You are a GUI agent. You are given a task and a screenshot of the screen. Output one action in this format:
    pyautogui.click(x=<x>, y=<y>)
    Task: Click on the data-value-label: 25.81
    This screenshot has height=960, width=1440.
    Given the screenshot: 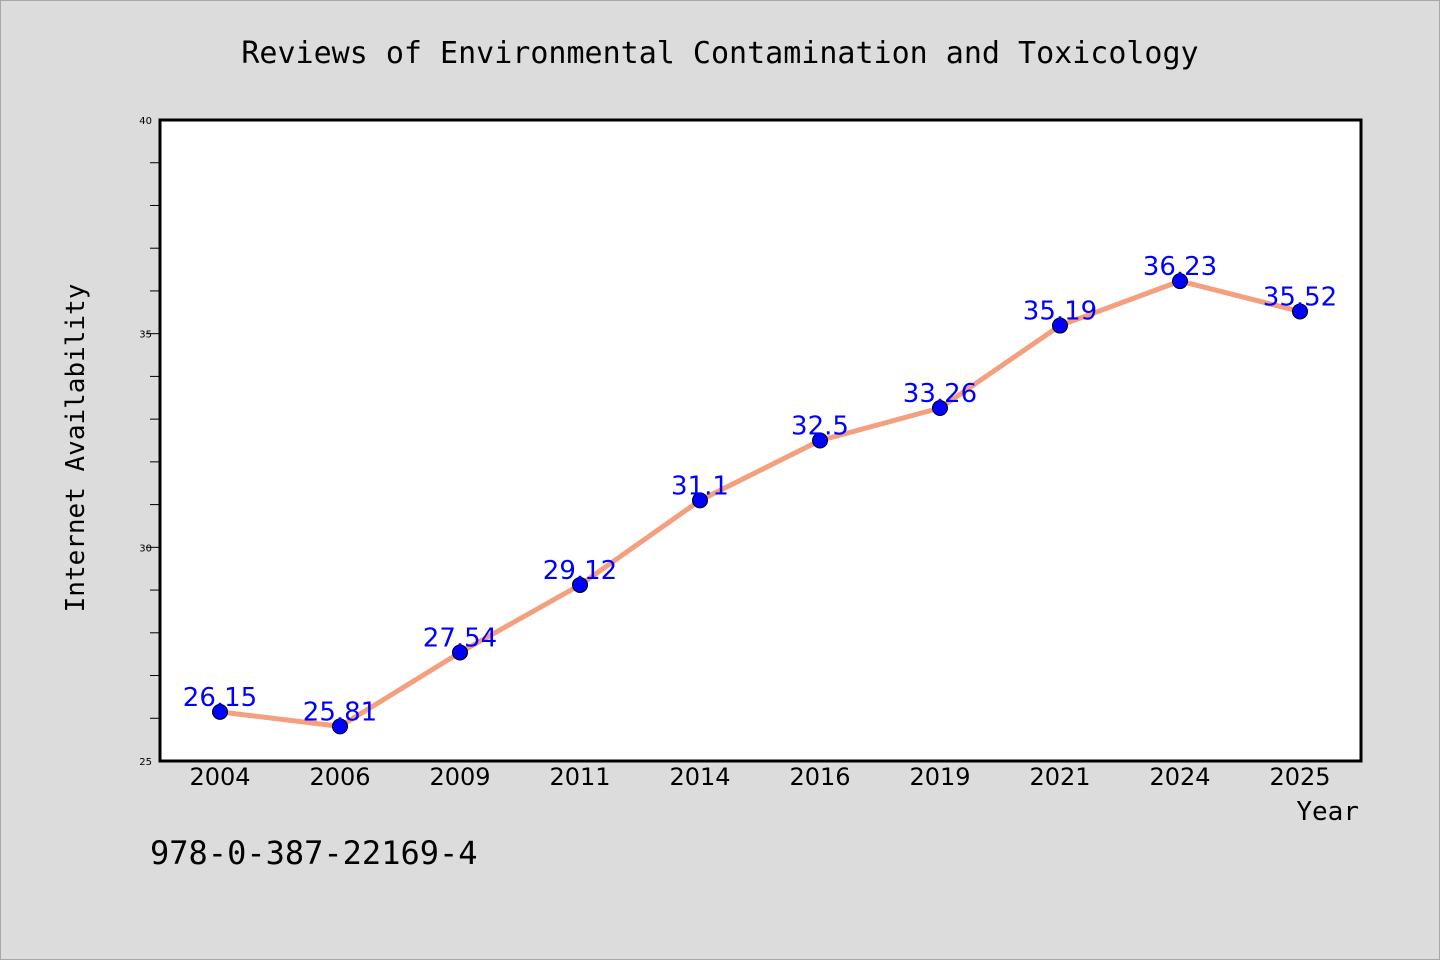 What is the action you would take?
    pyautogui.click(x=340, y=712)
    